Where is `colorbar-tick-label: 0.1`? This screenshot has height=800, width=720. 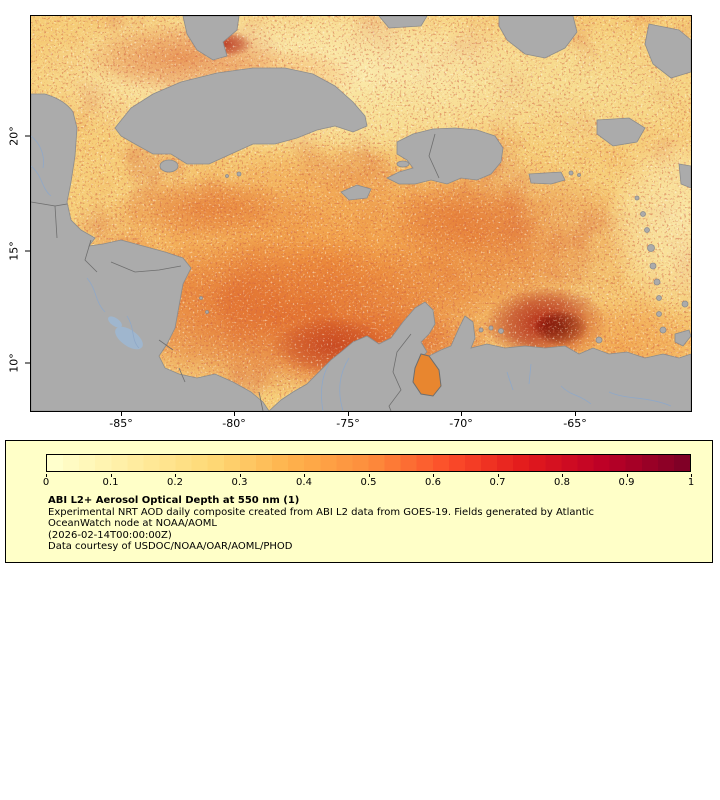 colorbar-tick-label: 0.1 is located at coordinates (110, 482).